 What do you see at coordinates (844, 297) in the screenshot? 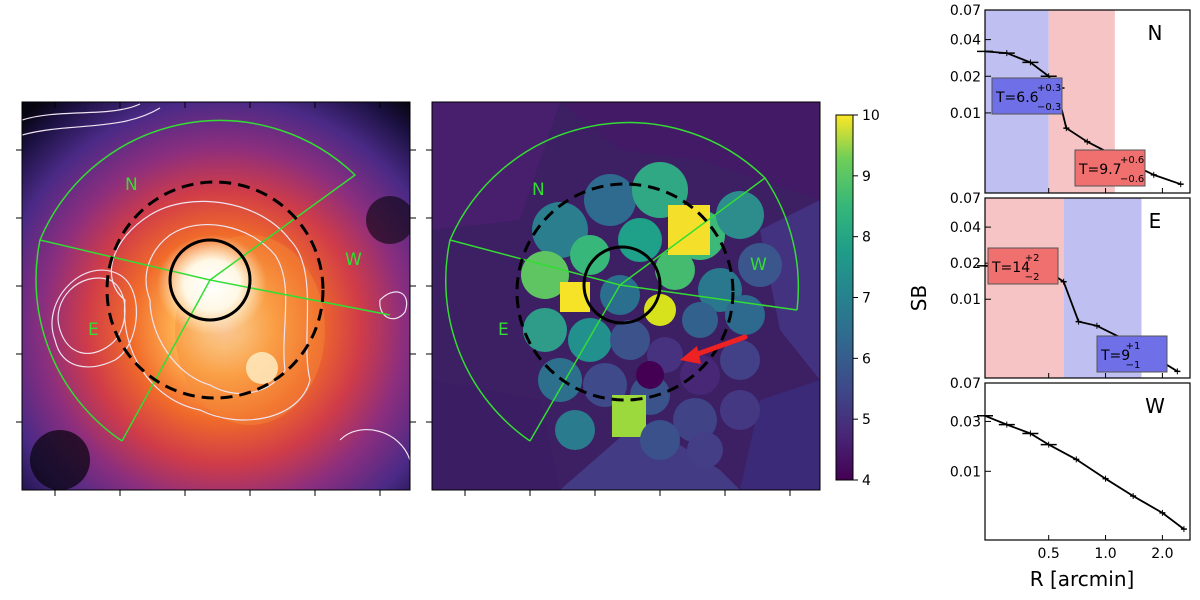
I see `colorbar-gradient` at bounding box center [844, 297].